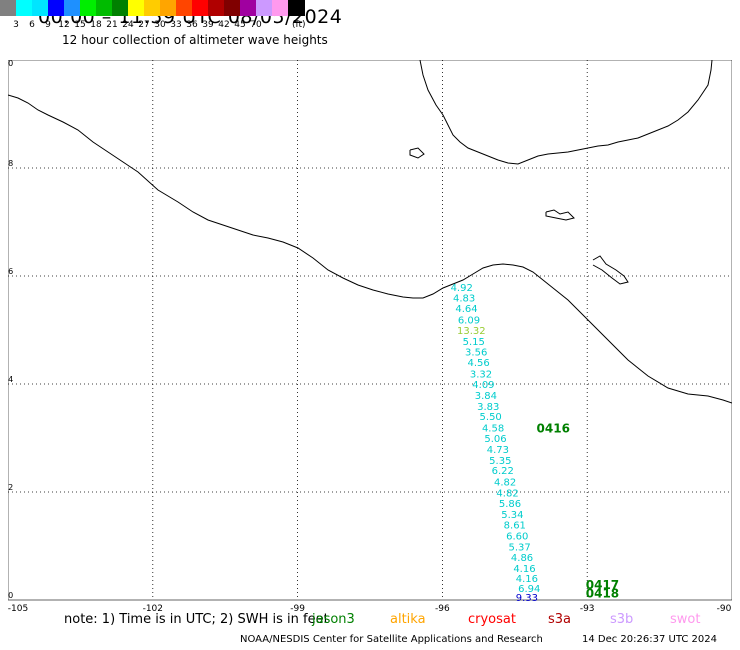 The height and width of the screenshot is (650, 740). I want to click on wave-height-value: 13.32, so click(471, 331).